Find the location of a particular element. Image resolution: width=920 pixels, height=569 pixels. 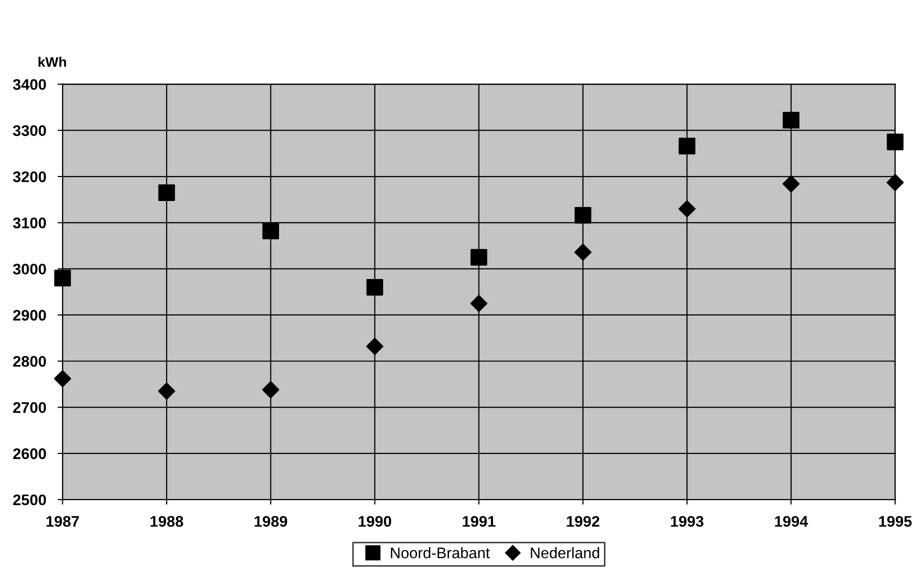

x-tick-label: 1988 is located at coordinates (167, 521).